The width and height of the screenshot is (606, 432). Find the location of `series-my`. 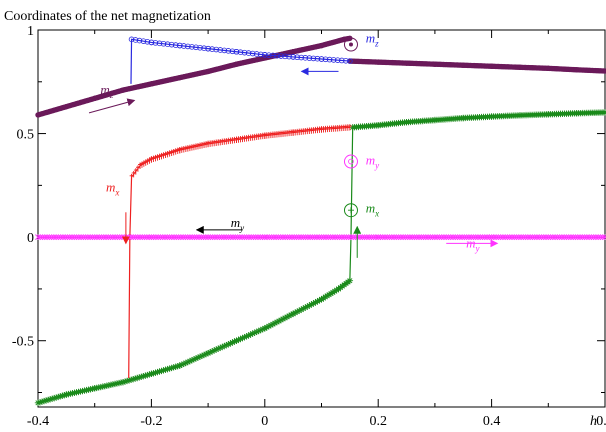

series-my is located at coordinates (320, 237).